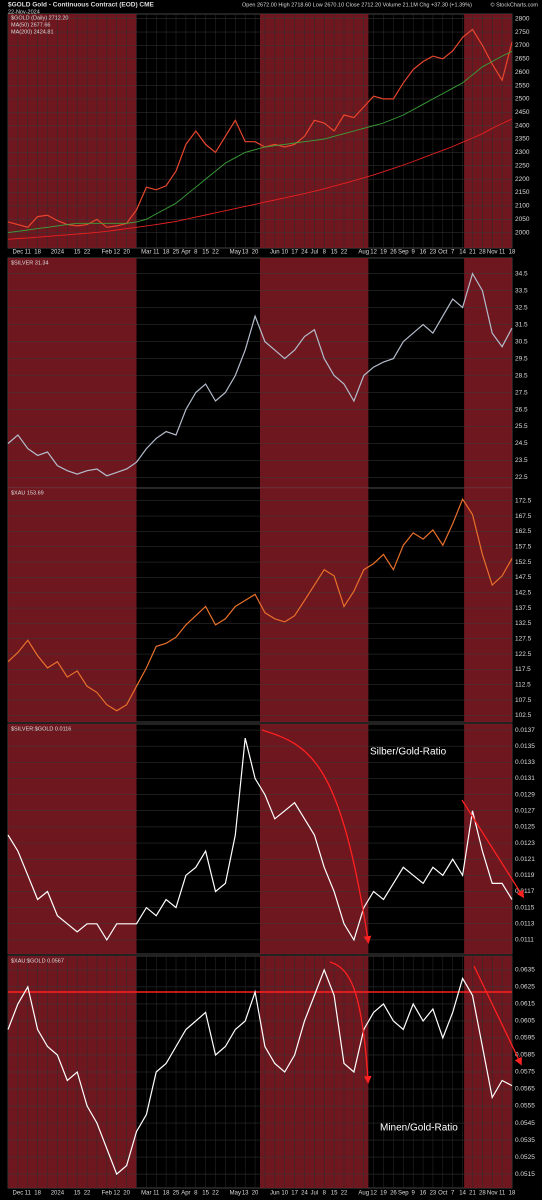  Describe the element at coordinates (523, 546) in the screenshot. I see `y-tick-label: 157.5` at that location.